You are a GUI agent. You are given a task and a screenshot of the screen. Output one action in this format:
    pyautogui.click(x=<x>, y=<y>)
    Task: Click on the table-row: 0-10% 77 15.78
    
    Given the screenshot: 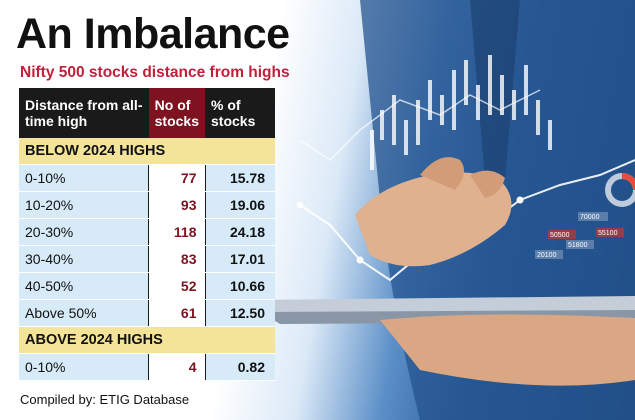 What is the action you would take?
    pyautogui.click(x=147, y=178)
    